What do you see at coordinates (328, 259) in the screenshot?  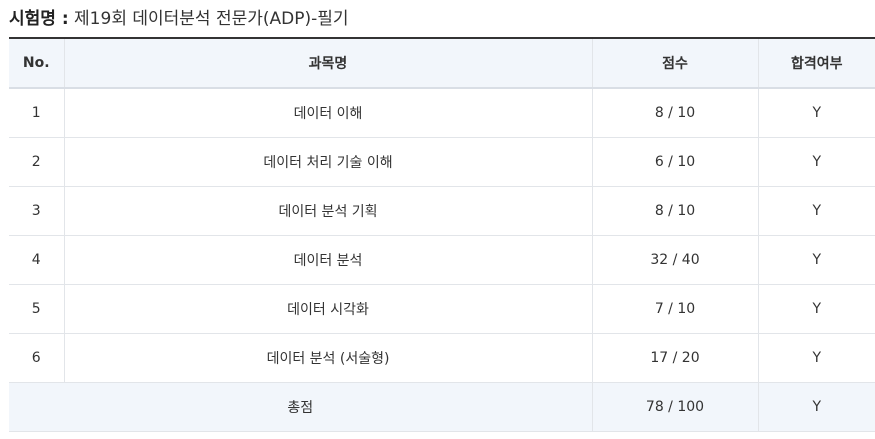 I see `row-subject: 데이터 분석` at bounding box center [328, 259].